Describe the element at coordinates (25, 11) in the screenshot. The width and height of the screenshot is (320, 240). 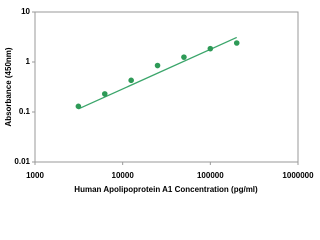
I see `y-tick-label: 10` at that location.